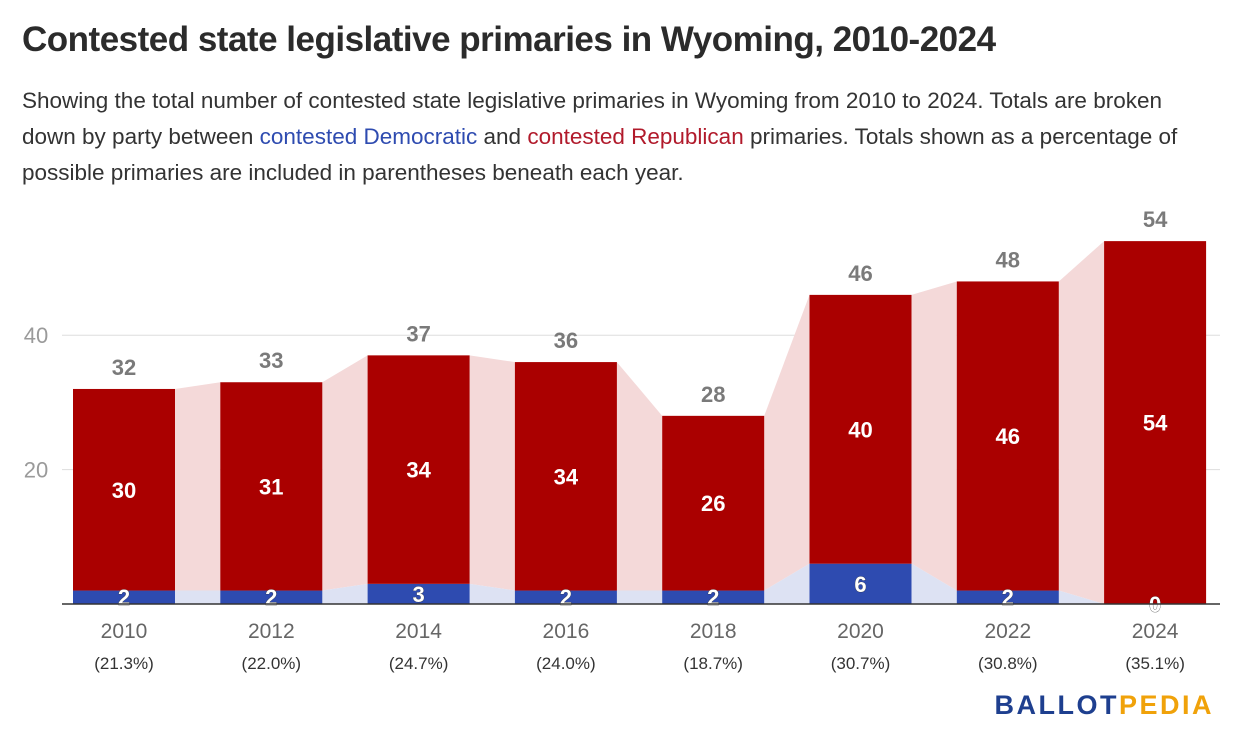 This screenshot has width=1240, height=746. I want to click on bar-republican-2020, so click(860, 429).